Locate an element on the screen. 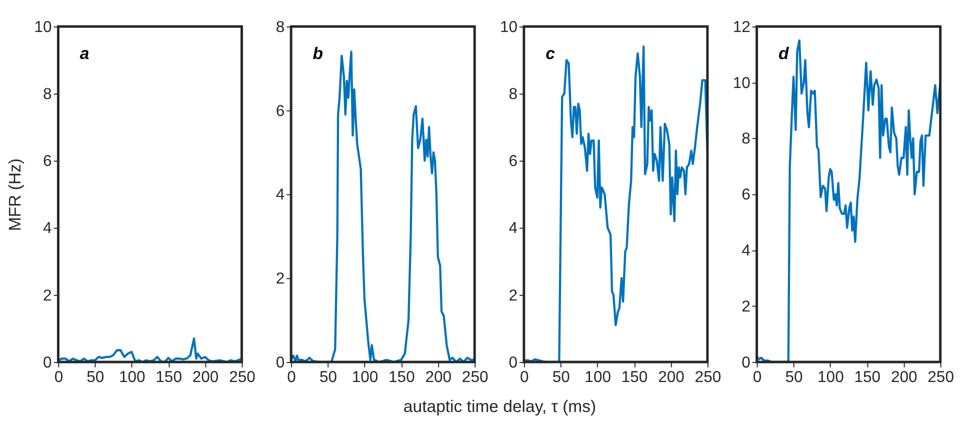  text: d is located at coordinates (784, 54).